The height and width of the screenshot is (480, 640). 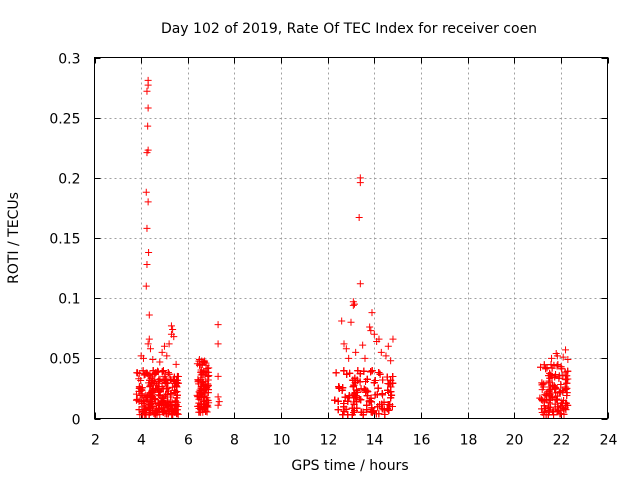 What do you see at coordinates (282, 441) in the screenshot?
I see `x-tick-label: 10` at bounding box center [282, 441].